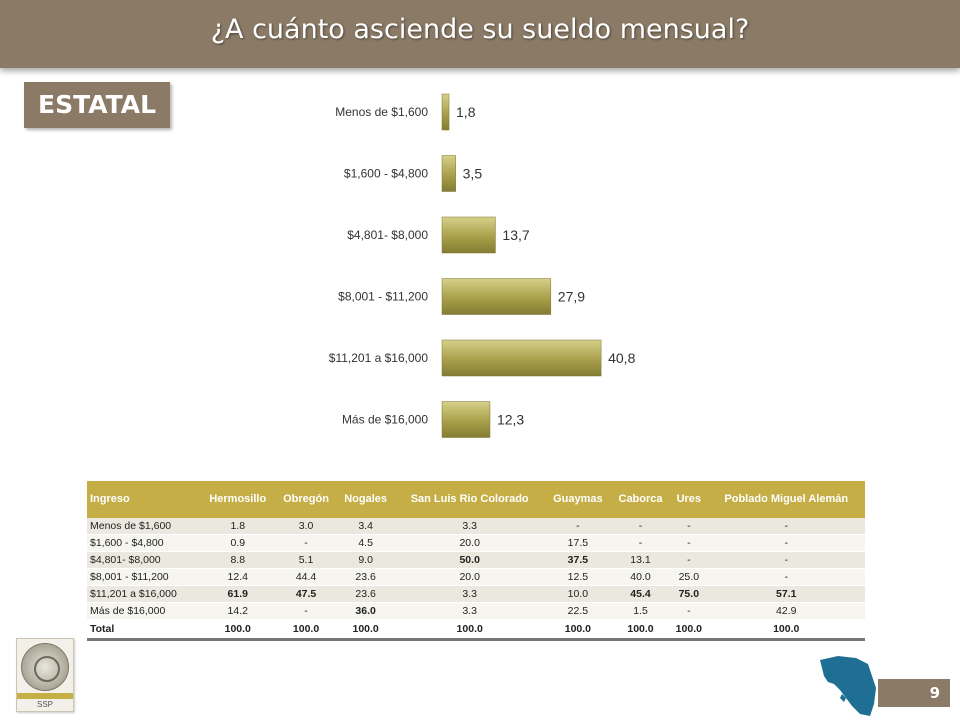 Image resolution: width=960 pixels, height=720 pixels. What do you see at coordinates (238, 594) in the screenshot?
I see `table-cell: 61.9` at bounding box center [238, 594].